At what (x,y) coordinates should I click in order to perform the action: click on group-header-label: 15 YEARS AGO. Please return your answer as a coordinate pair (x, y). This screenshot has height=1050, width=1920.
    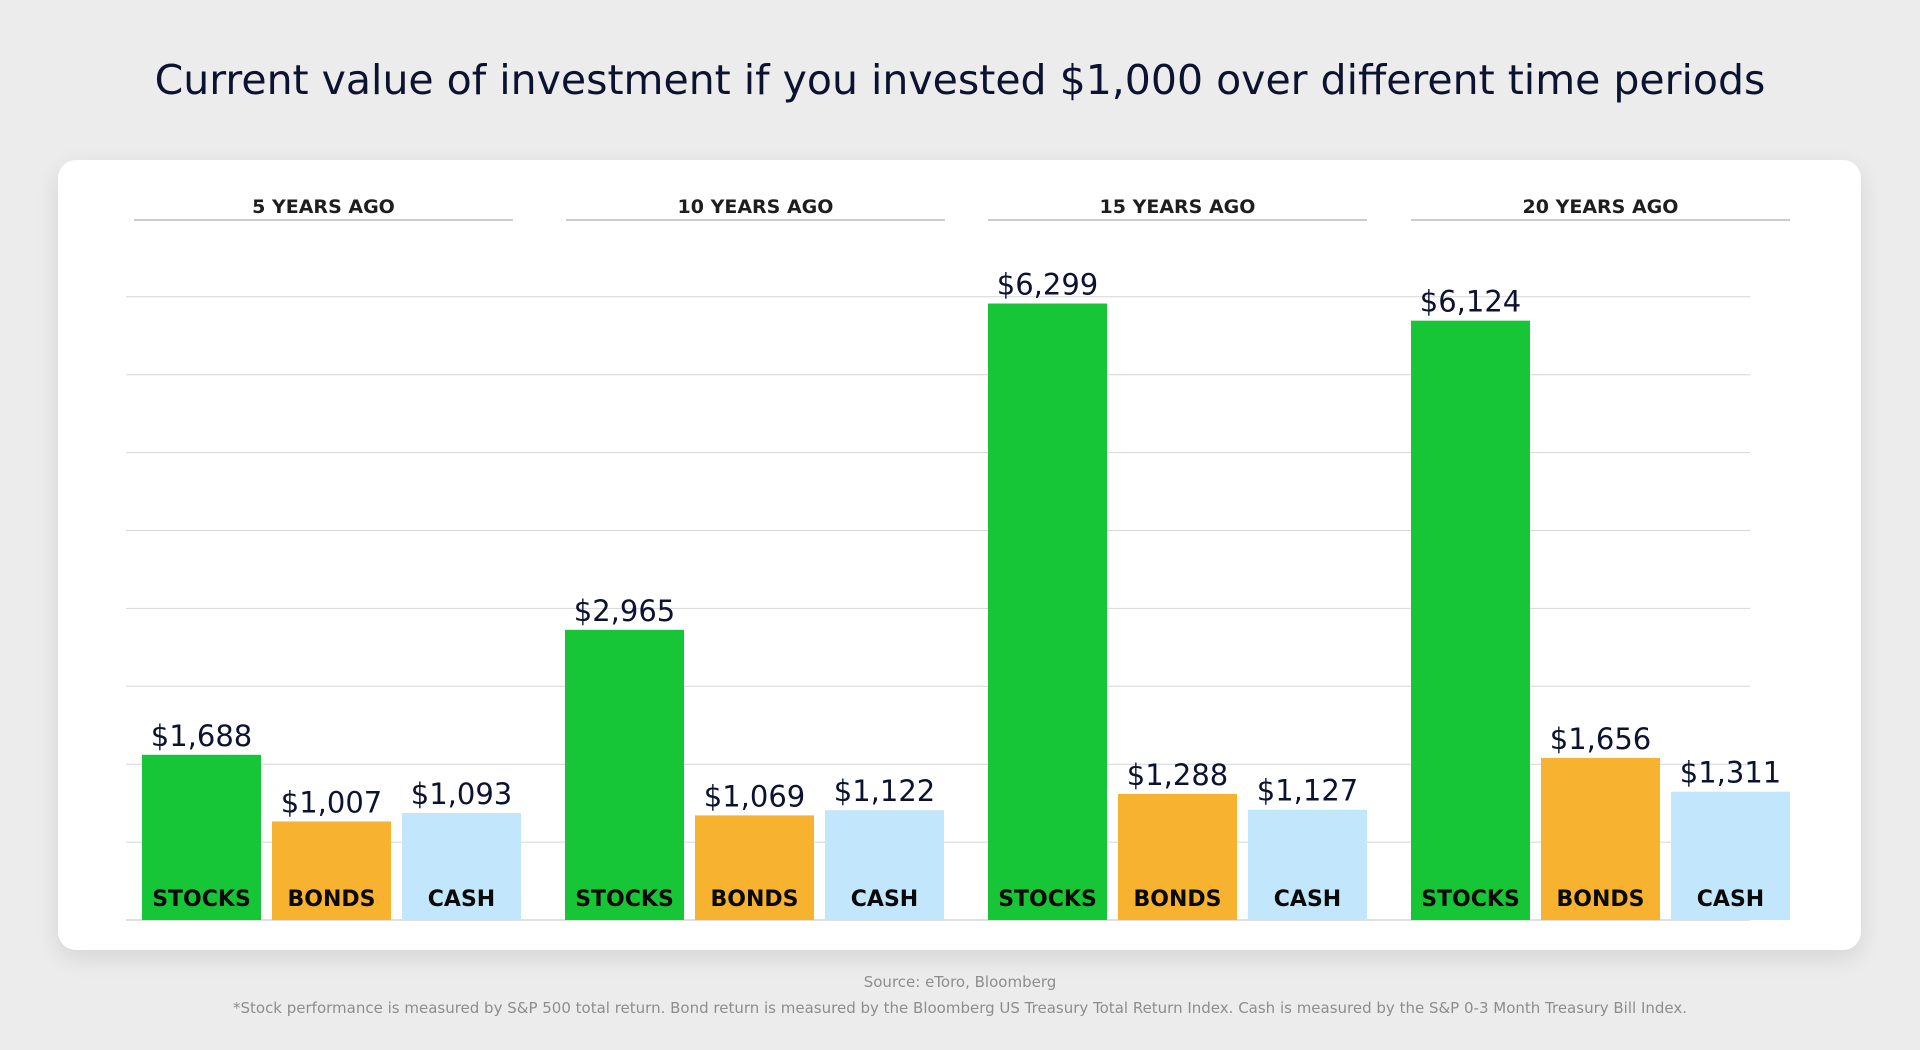
    Looking at the image, I should click on (1178, 207).